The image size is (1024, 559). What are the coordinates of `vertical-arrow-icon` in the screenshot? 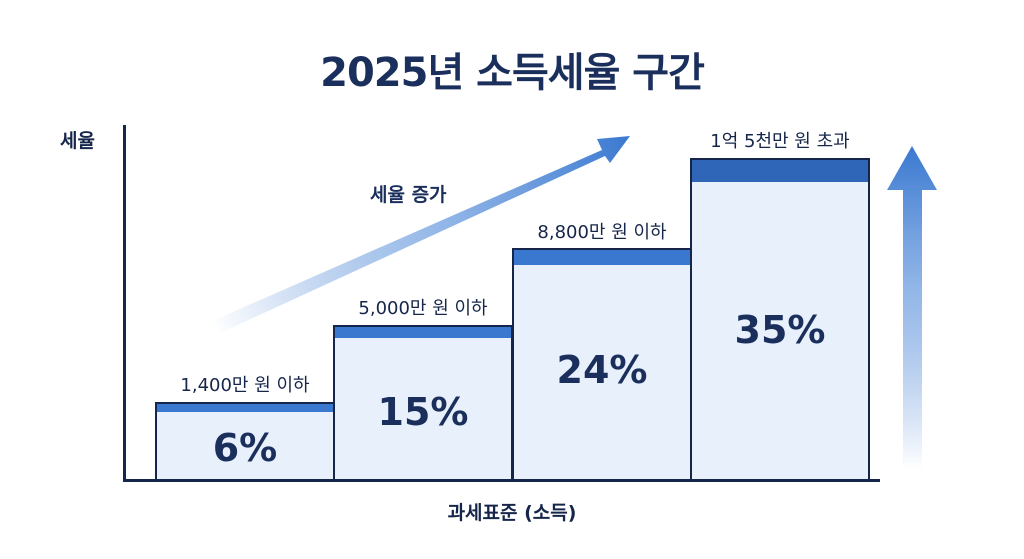 It's located at (912, 308).